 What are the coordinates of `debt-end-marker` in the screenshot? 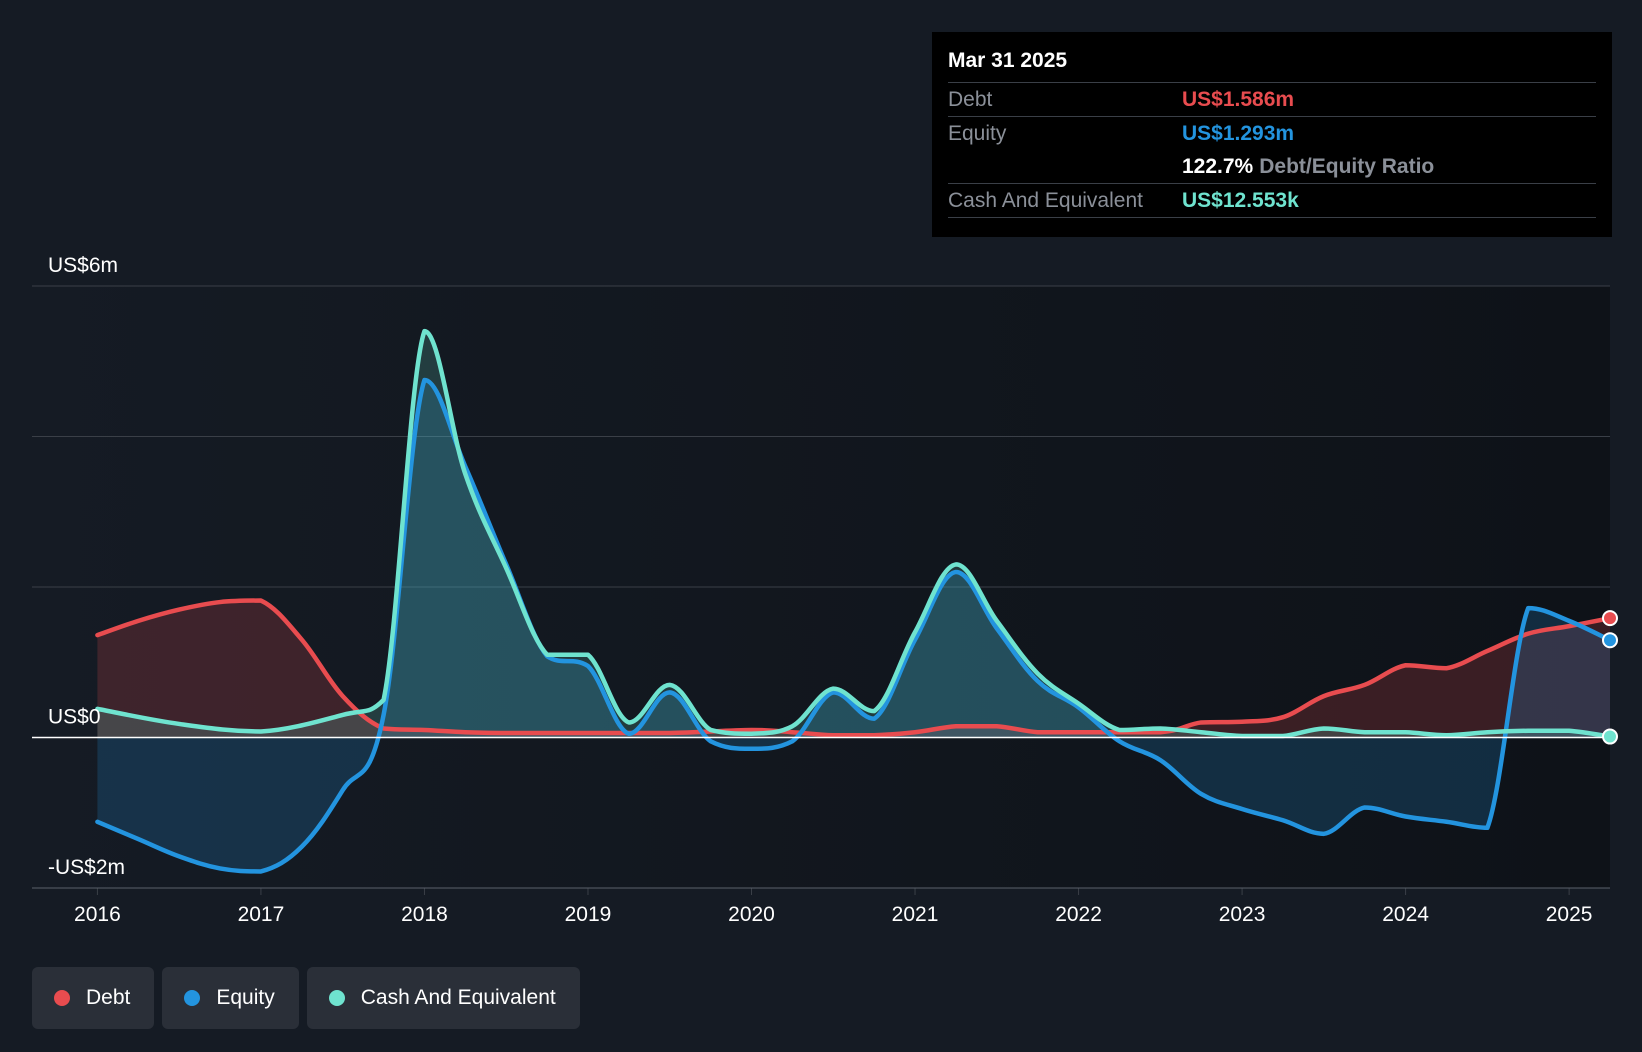 It's located at (1610, 618).